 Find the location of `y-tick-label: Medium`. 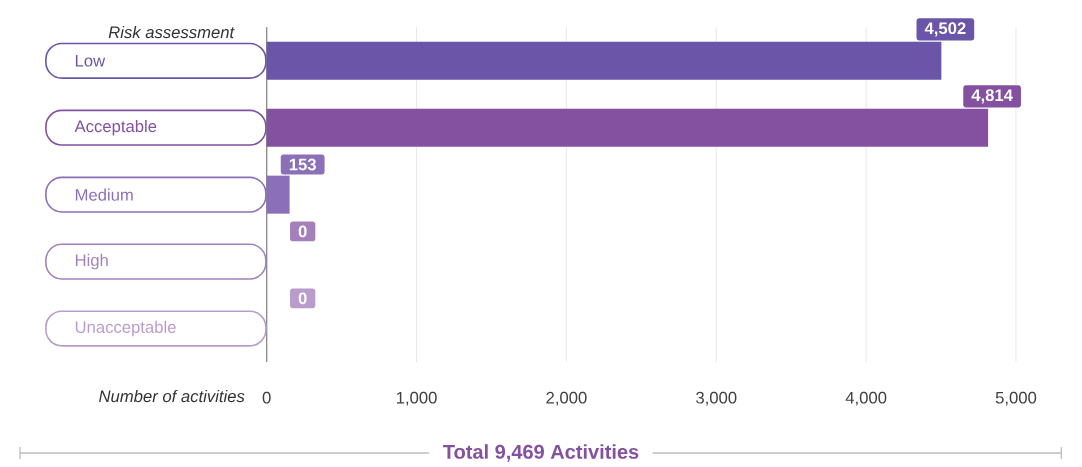

y-tick-label: Medium is located at coordinates (104, 194).